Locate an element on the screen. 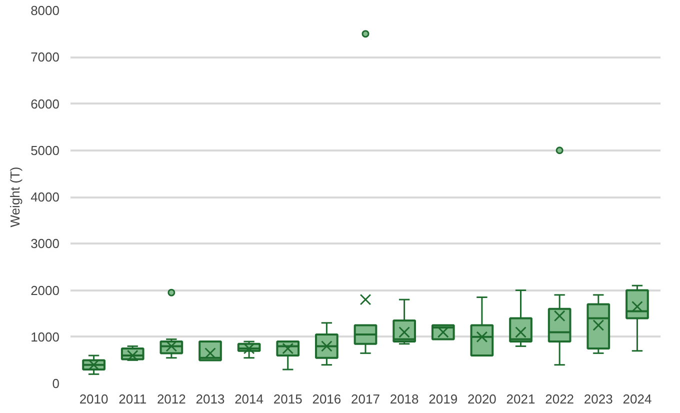 The height and width of the screenshot is (413, 680). y-tick-label: 7000 is located at coordinates (45, 57).